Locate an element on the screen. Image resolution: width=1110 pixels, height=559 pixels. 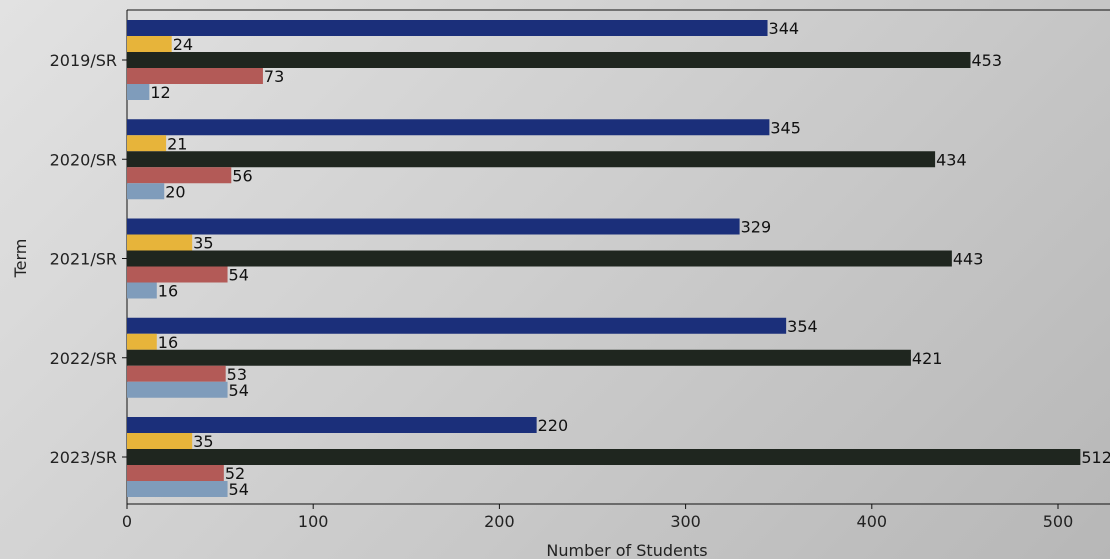
data-label: 421 is located at coordinates (927, 358).